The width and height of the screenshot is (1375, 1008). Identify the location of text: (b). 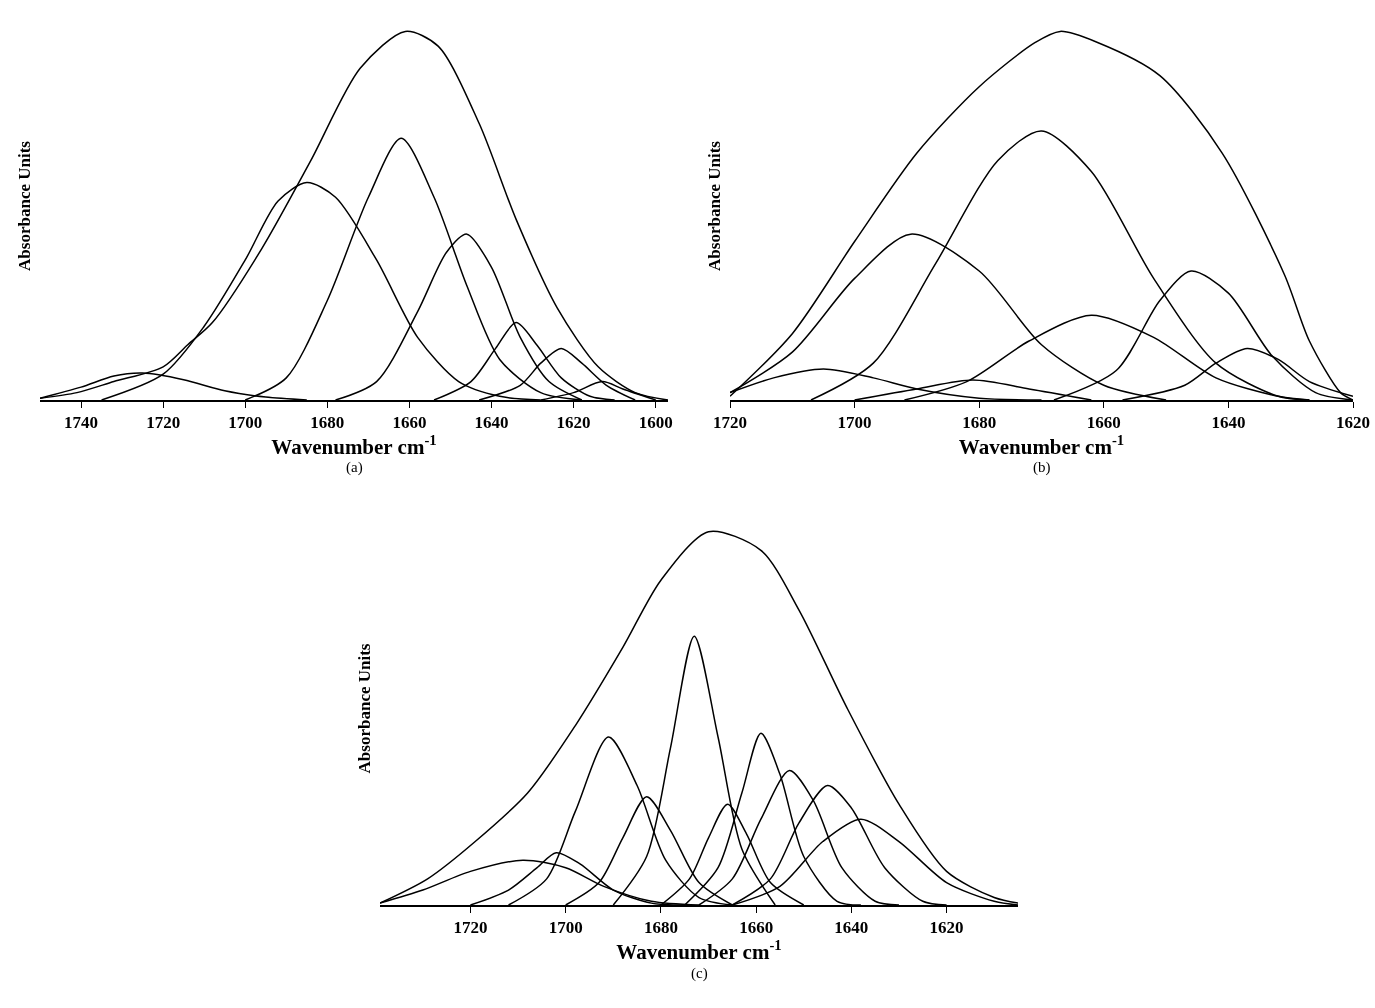
(1042, 467).